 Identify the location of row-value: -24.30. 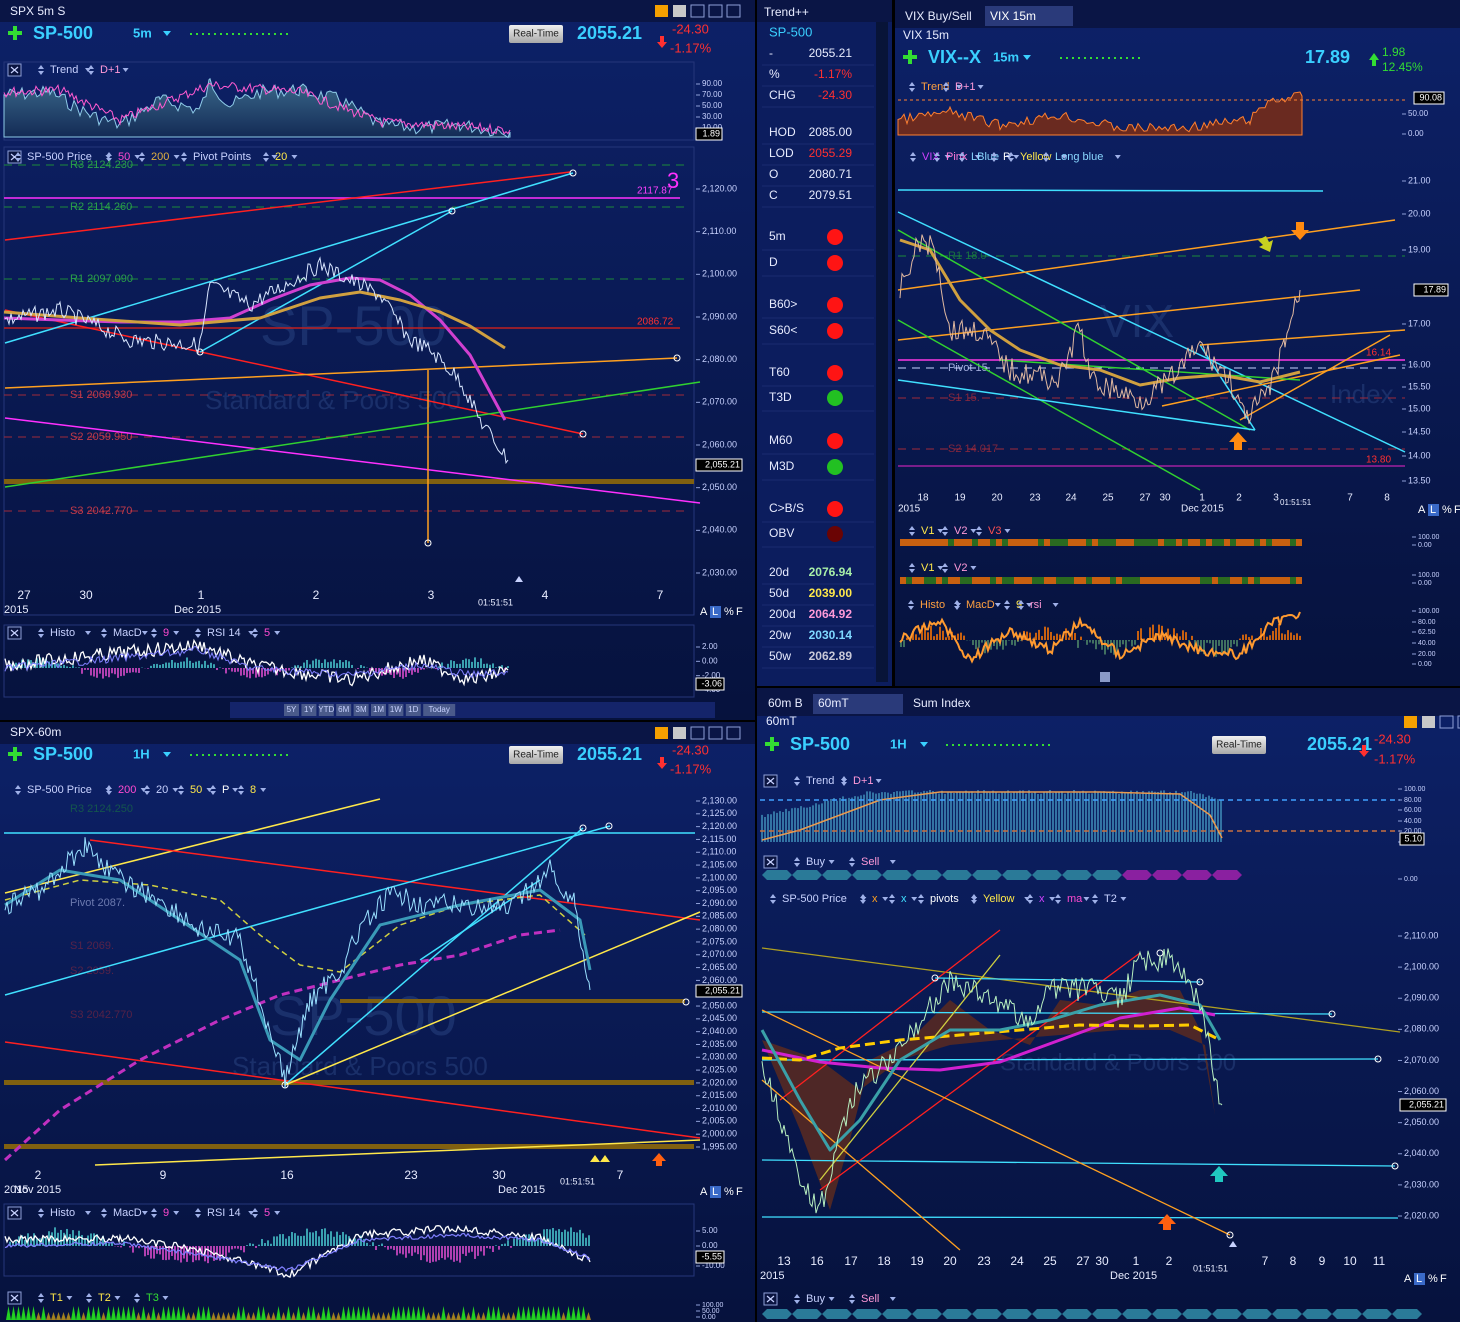
(835, 95).